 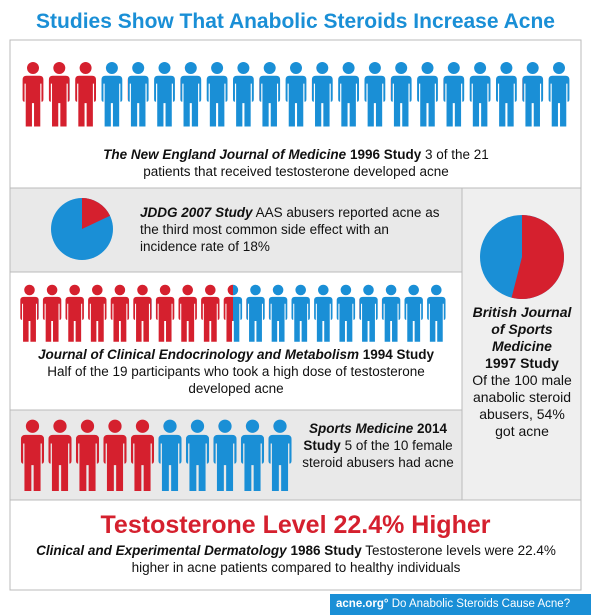 I want to click on study-year: 2014 Study, so click(x=375, y=437).